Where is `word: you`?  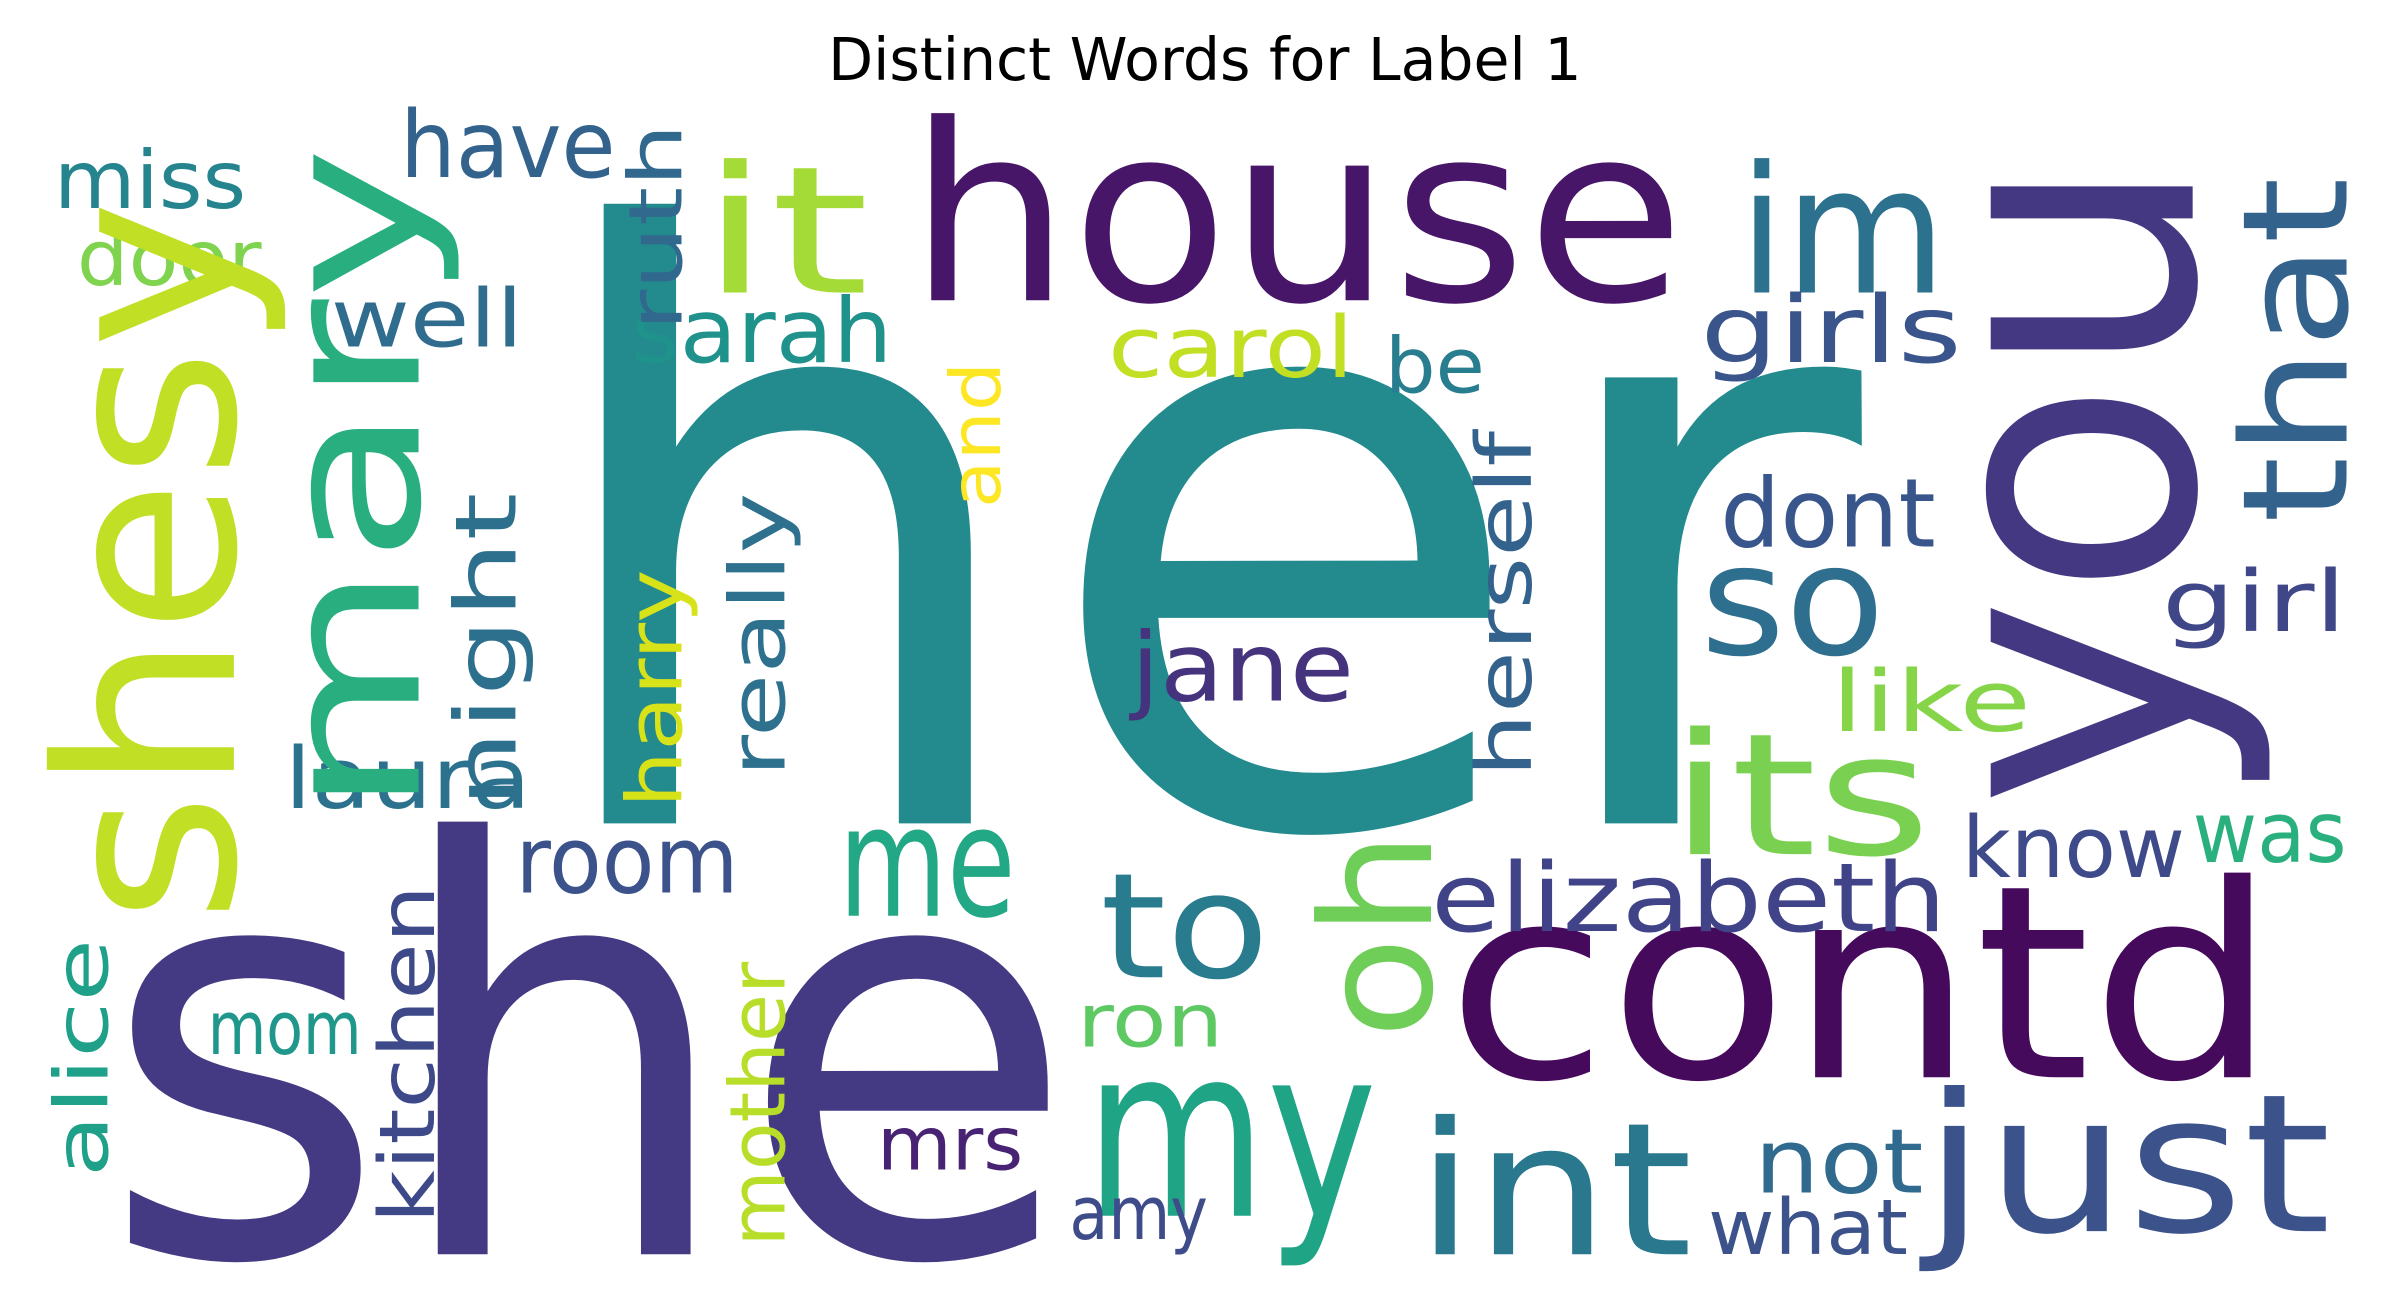 word: you is located at coordinates (2066, 481).